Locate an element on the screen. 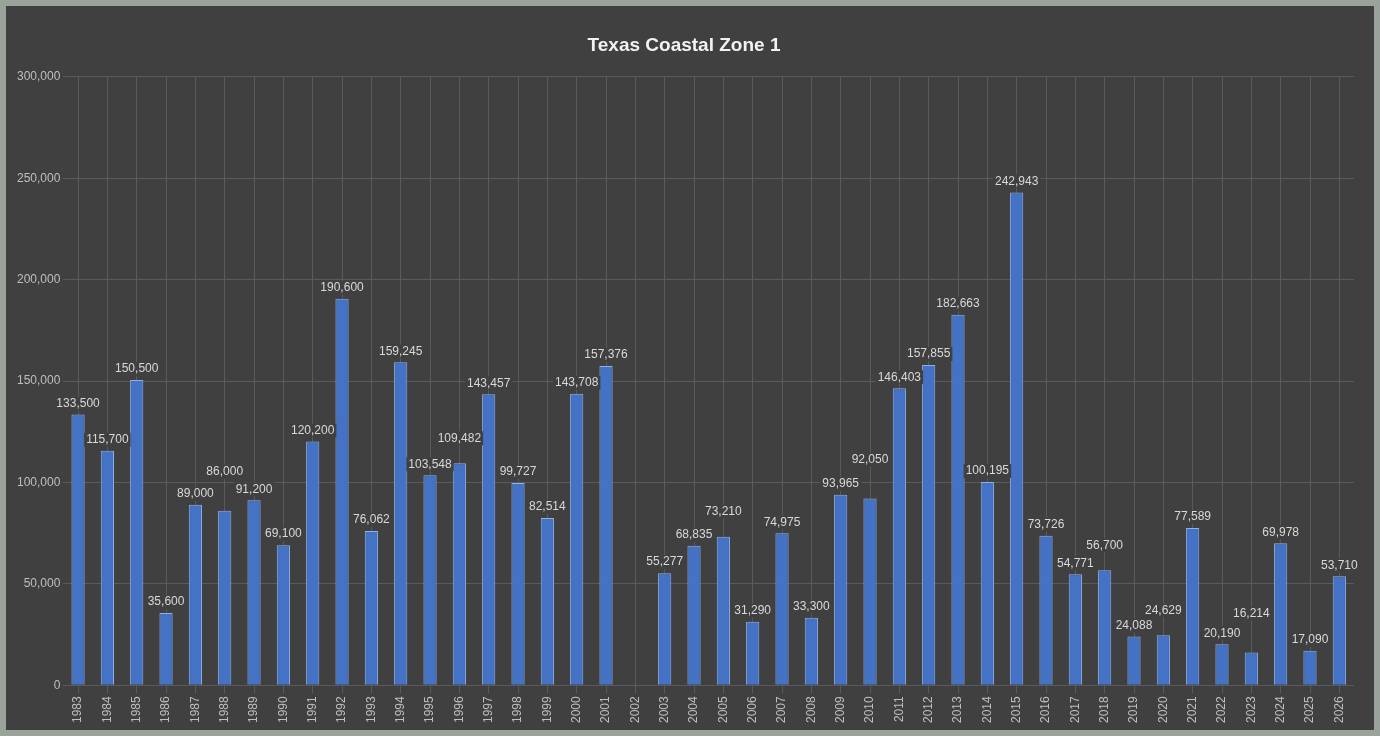  x-tick-label: 2008 is located at coordinates (810, 709).